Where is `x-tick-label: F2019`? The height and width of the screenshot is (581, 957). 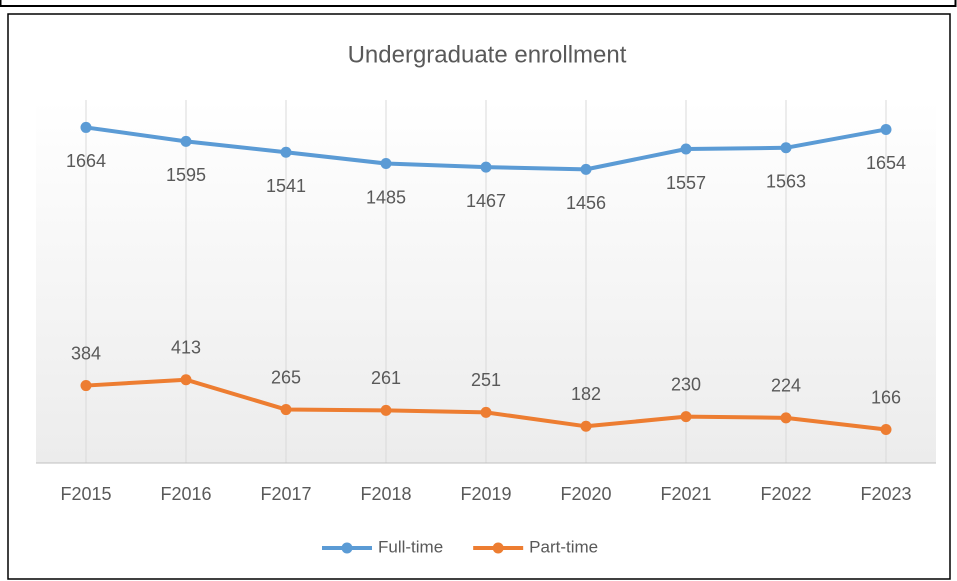 x-tick-label: F2019 is located at coordinates (485, 494).